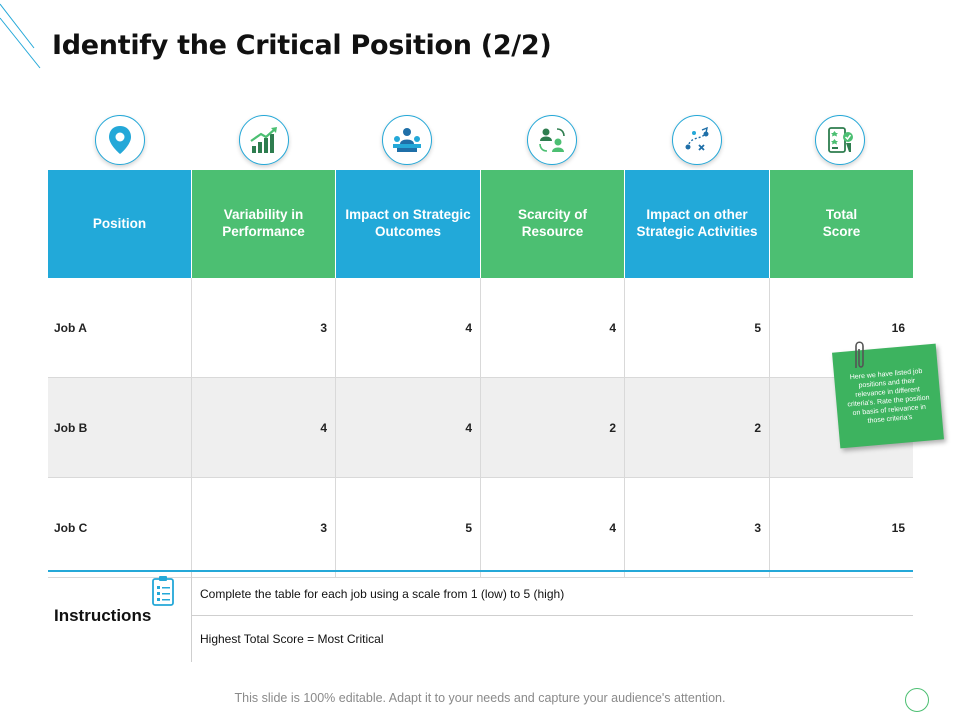  Describe the element at coordinates (191, 617) in the screenshot. I see `instructions-divider` at that location.